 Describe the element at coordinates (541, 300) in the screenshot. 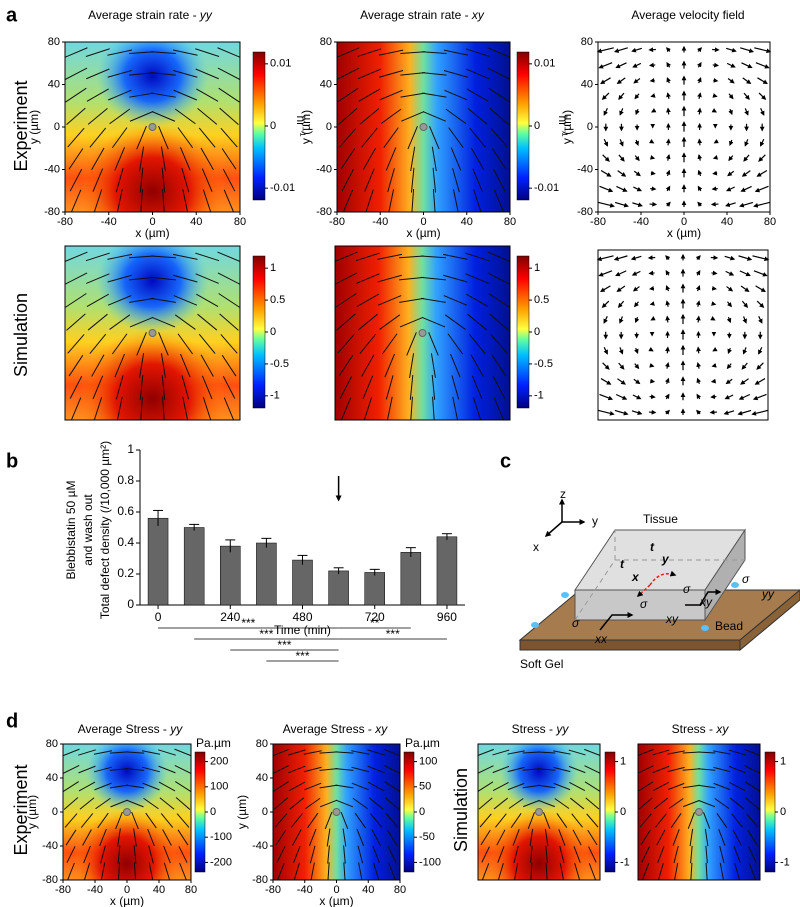

I see `colorbar-tick-label: 0.5` at that location.